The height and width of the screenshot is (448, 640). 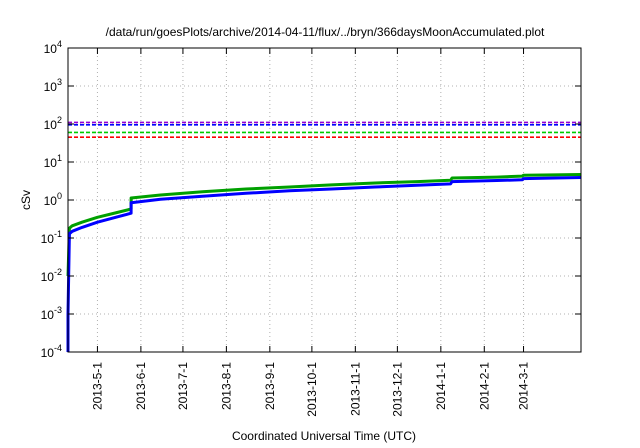 What do you see at coordinates (53, 199) in the screenshot?
I see `y-tick-label: 10⁰` at bounding box center [53, 199].